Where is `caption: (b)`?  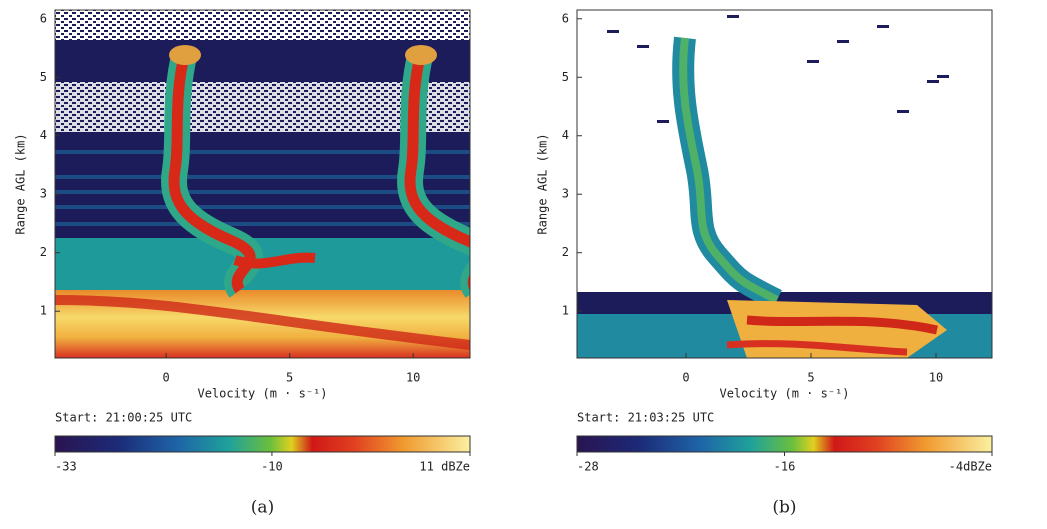 caption: (b) is located at coordinates (784, 508).